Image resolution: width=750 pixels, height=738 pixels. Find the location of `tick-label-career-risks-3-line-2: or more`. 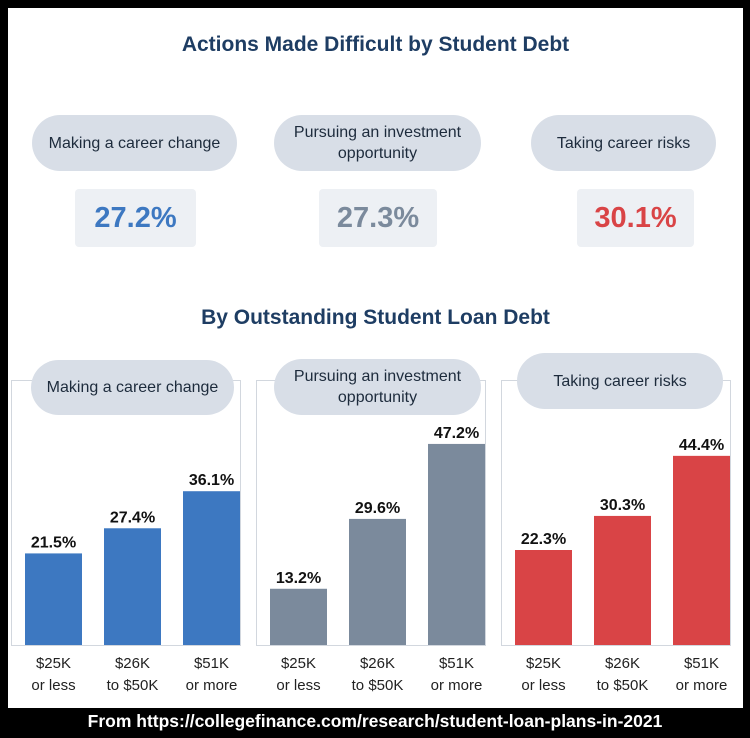

tick-label-career-risks-3-line-2: or more is located at coordinates (702, 685).